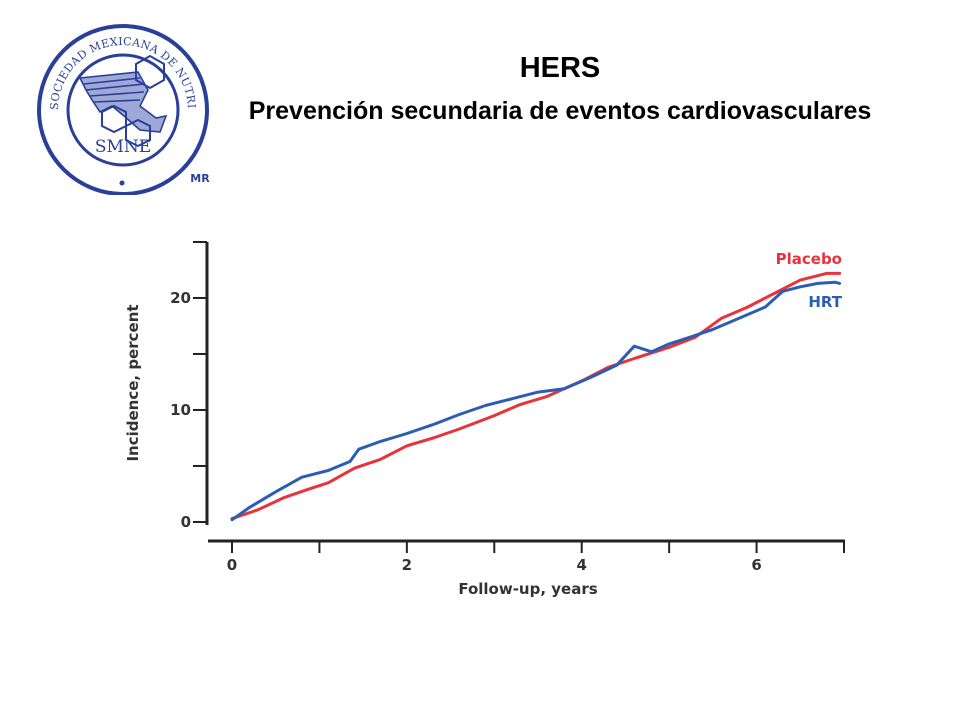 This screenshot has height=720, width=960. Describe the element at coordinates (756, 565) in the screenshot. I see `x-tick-label: 6` at that location.